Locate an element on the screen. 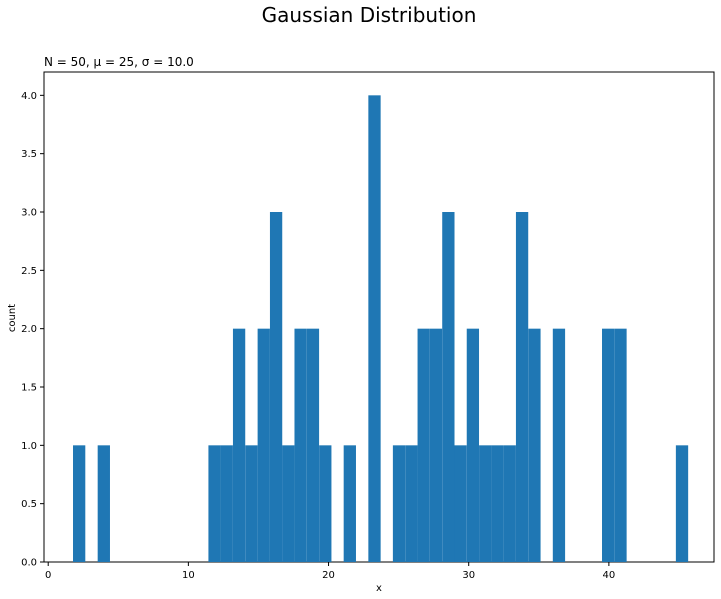  y-tick-label: 2.5 is located at coordinates (29, 271).